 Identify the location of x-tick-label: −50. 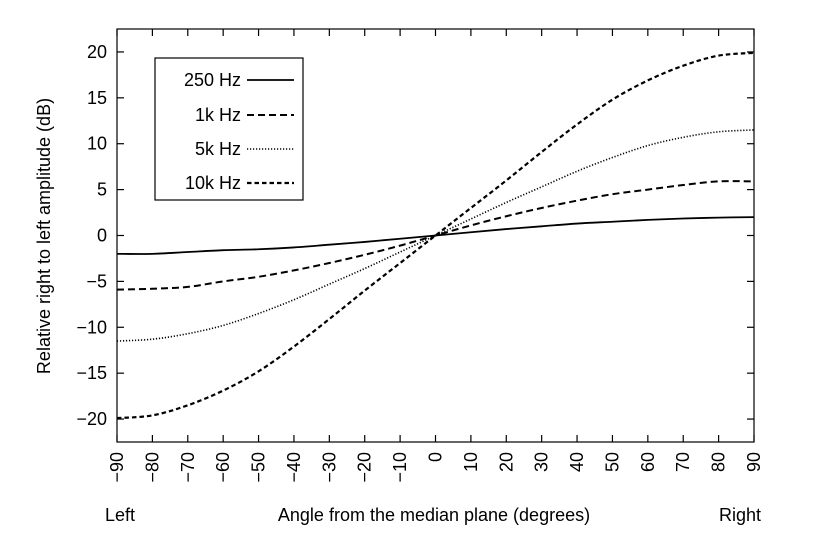
(259, 467).